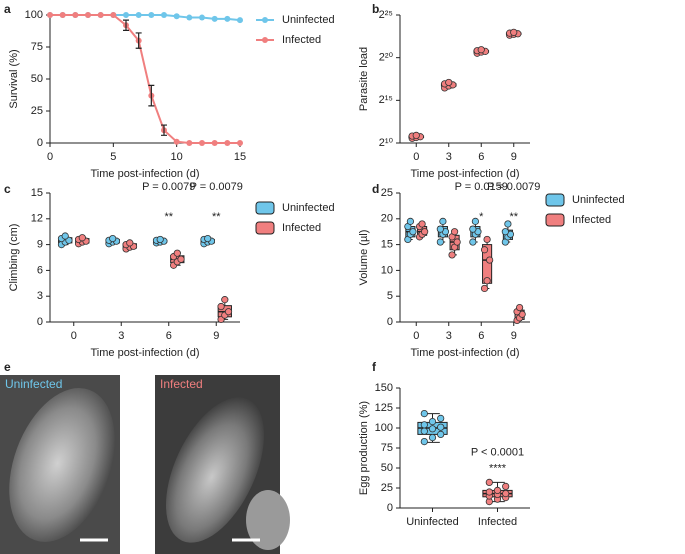 The height and width of the screenshot is (554, 685). I want to click on x-tick-label: 6, so click(481, 336).